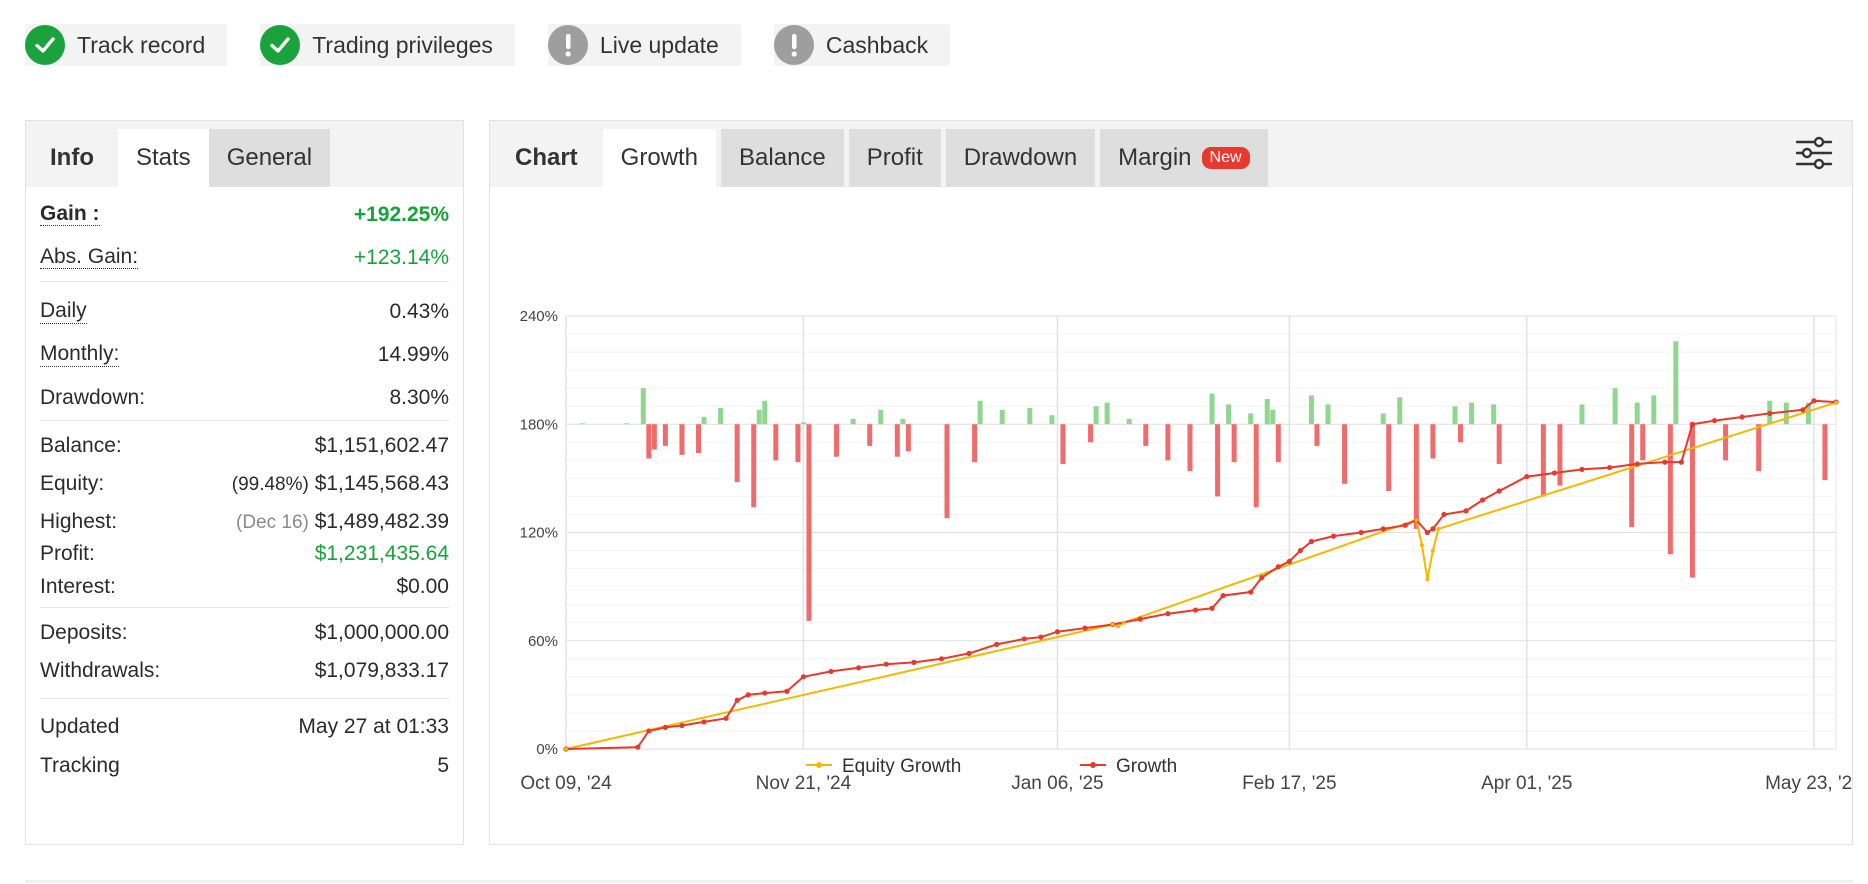 This screenshot has height=884, width=1868. I want to click on stat-equity: Equity: (99.48%) $1,145,568.43, so click(244, 484).